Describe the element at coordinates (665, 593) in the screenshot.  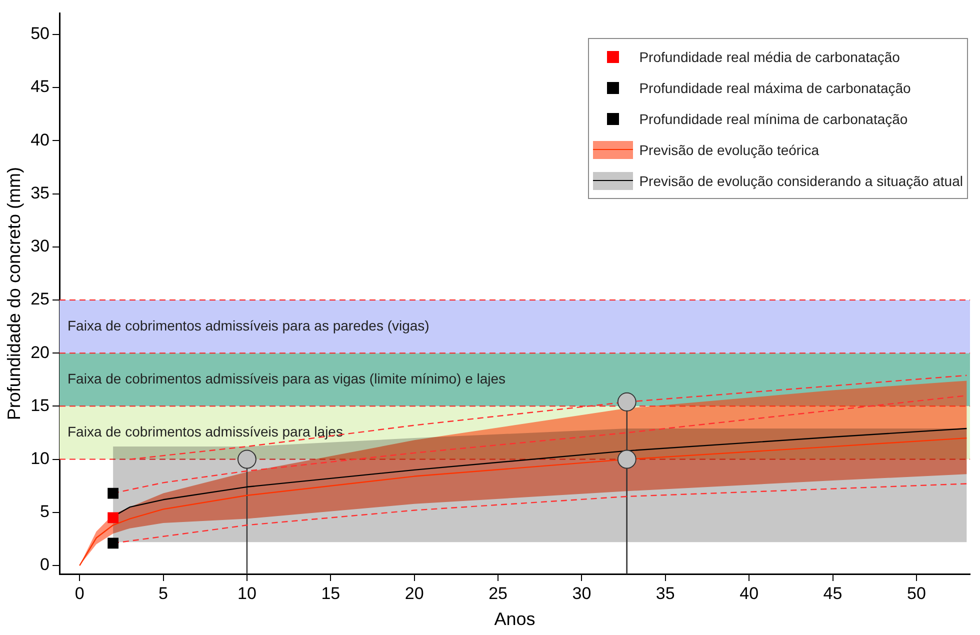
I see `x-tick-label: 35` at that location.